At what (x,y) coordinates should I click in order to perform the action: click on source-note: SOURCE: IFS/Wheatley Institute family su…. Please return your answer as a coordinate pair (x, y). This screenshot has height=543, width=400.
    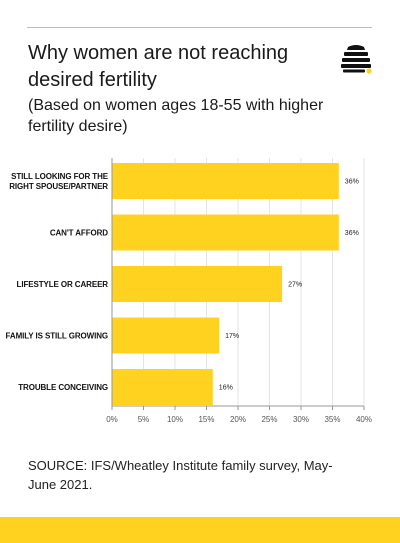
    Looking at the image, I should click on (180, 475).